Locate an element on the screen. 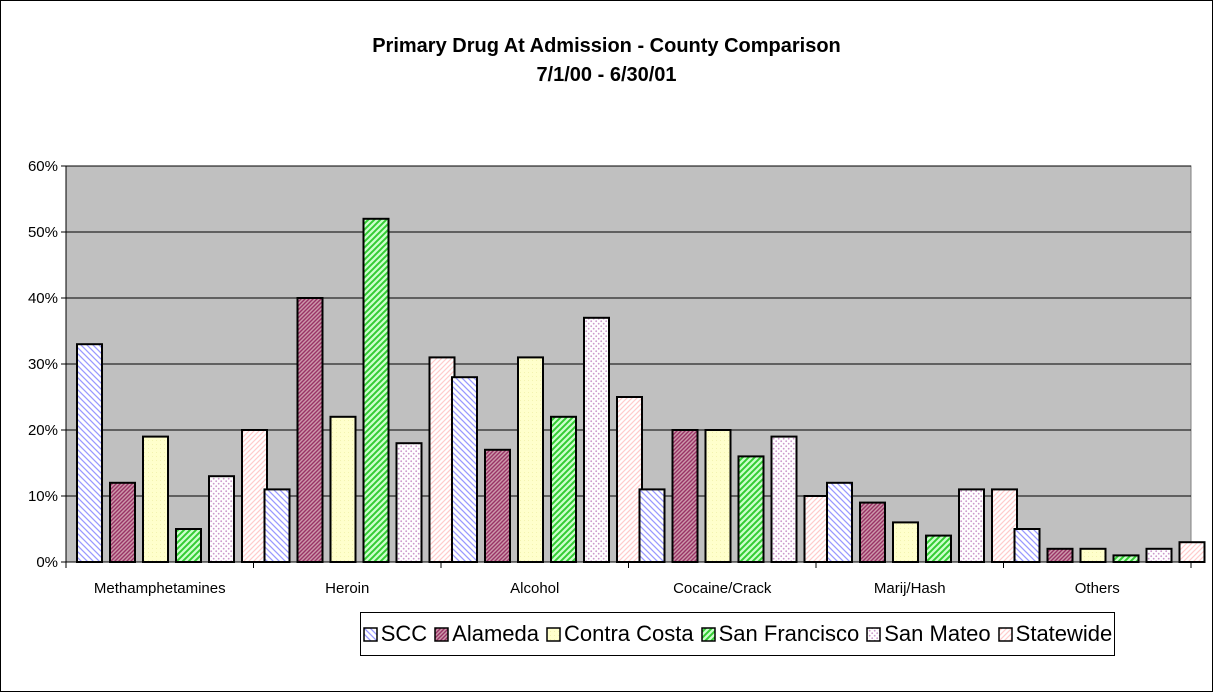  legend-item: San Mateo is located at coordinates (928, 634).